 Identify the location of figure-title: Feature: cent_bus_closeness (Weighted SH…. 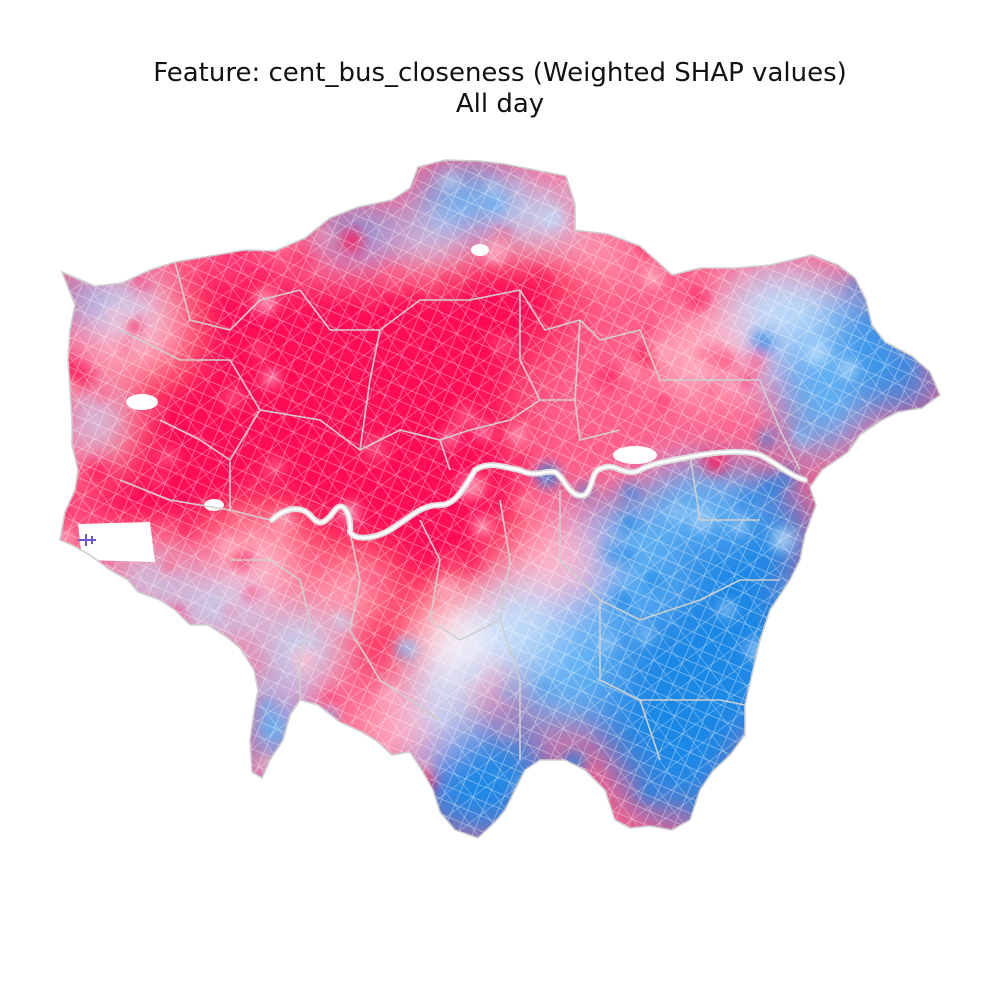
(500, 89).